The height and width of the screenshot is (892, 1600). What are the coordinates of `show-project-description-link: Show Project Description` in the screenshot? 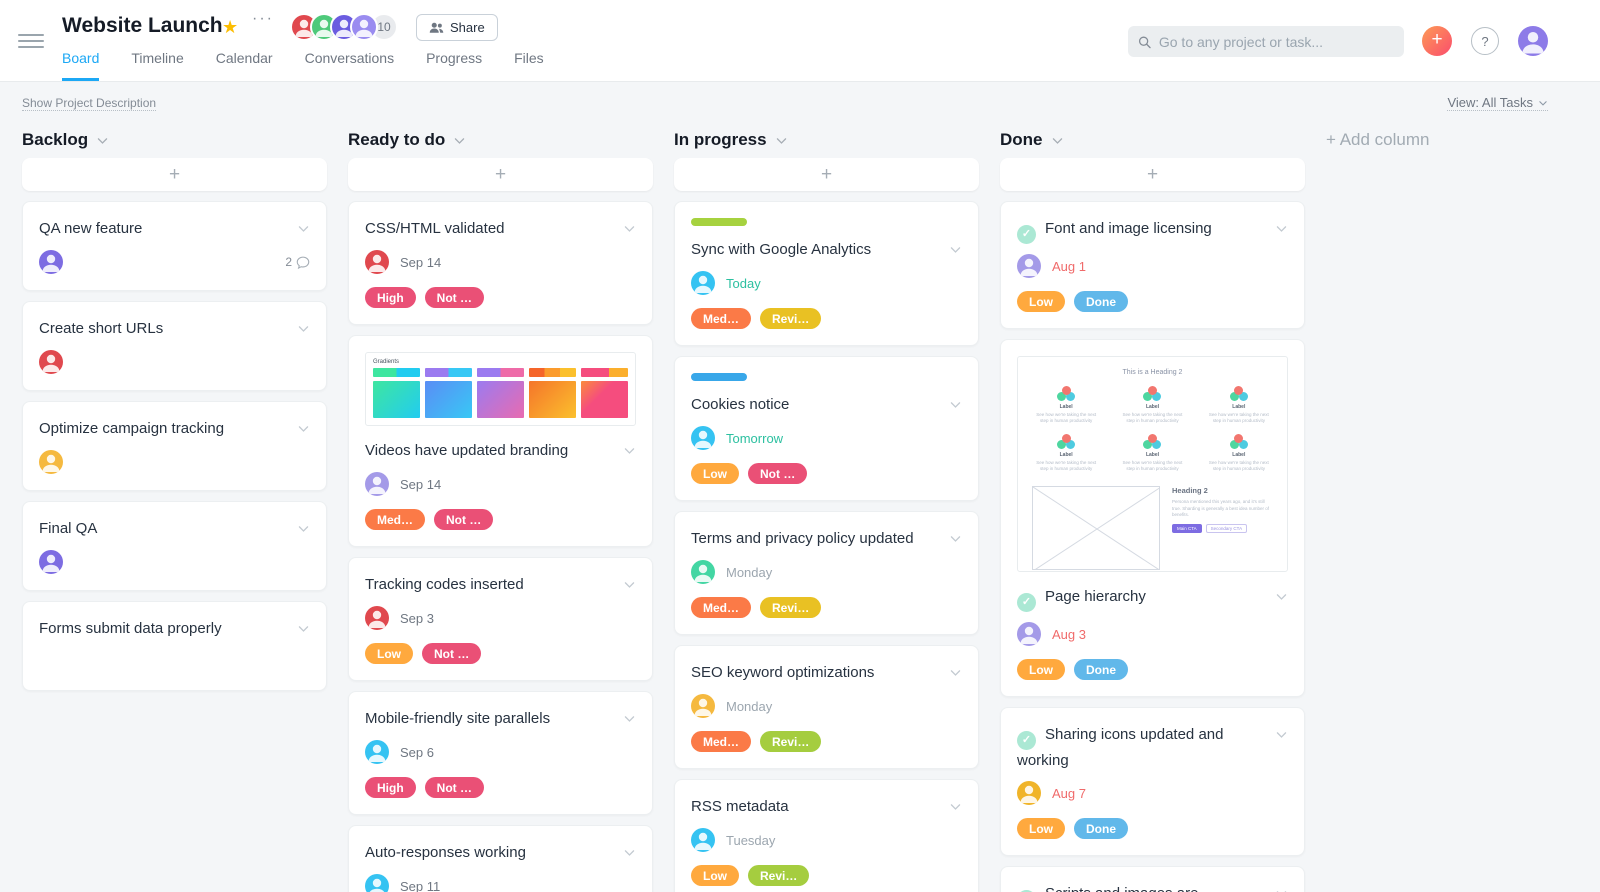 It's located at (89, 103).